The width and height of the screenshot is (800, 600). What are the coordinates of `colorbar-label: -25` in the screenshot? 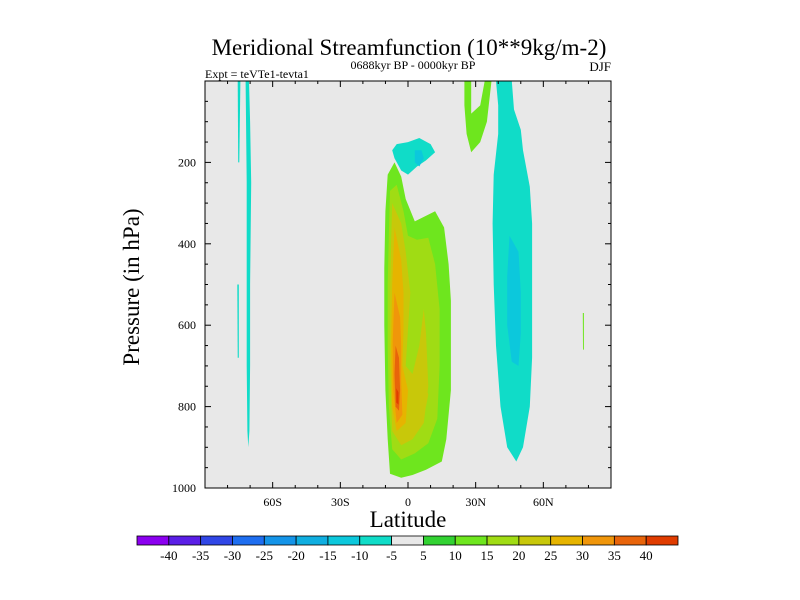 It's located at (264, 555).